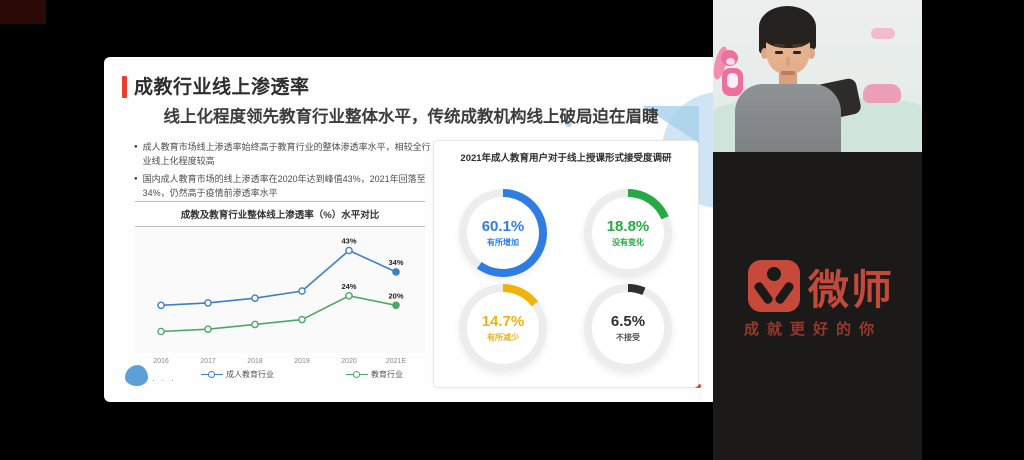 This screenshot has height=460, width=1024. Describe the element at coordinates (628, 337) in the screenshot. I see `donut-label: 不接受` at that location.